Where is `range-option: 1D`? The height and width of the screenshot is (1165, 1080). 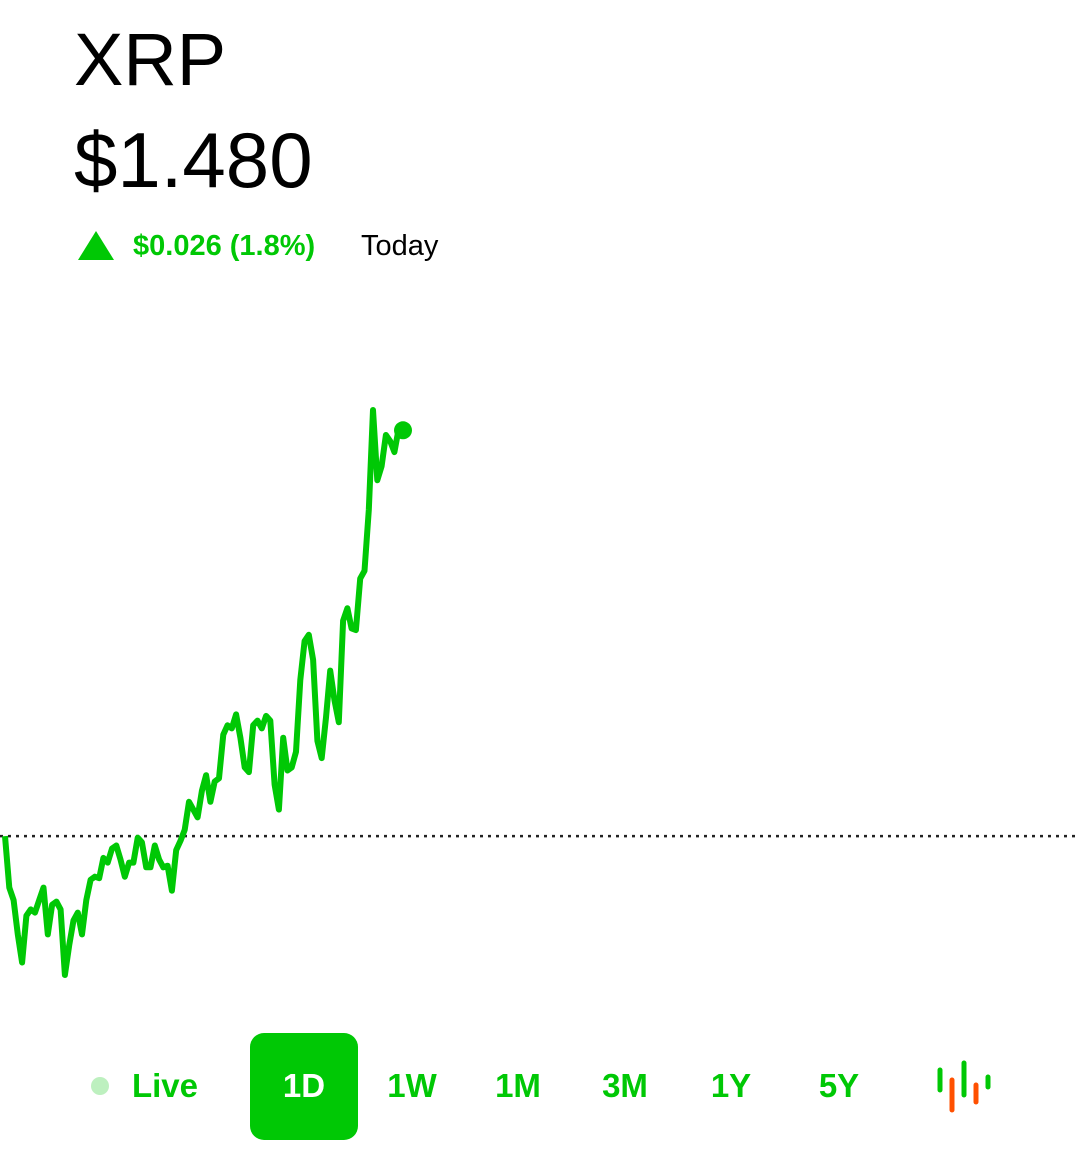
range-option: 1D is located at coordinates (304, 1085).